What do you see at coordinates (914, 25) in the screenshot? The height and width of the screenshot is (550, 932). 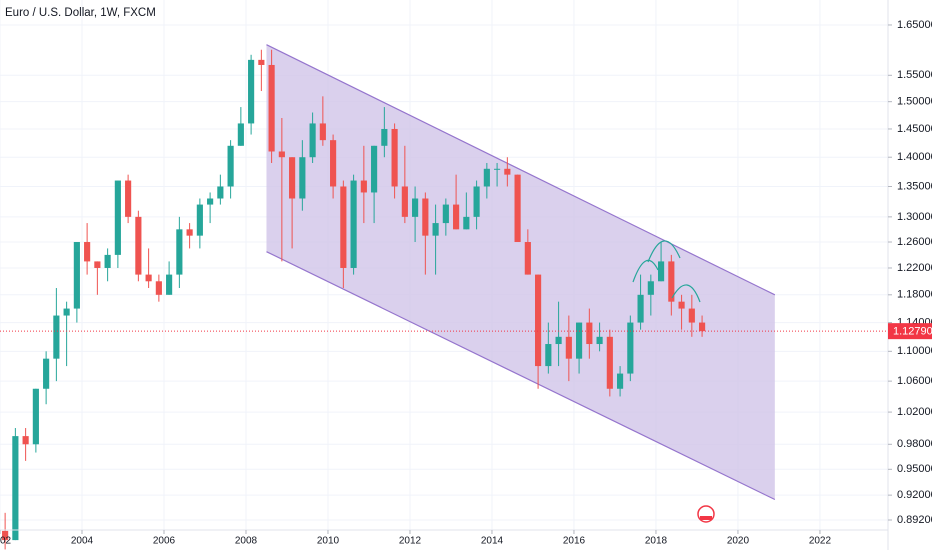 I see `y-tick-label: 1.65000` at bounding box center [914, 25].